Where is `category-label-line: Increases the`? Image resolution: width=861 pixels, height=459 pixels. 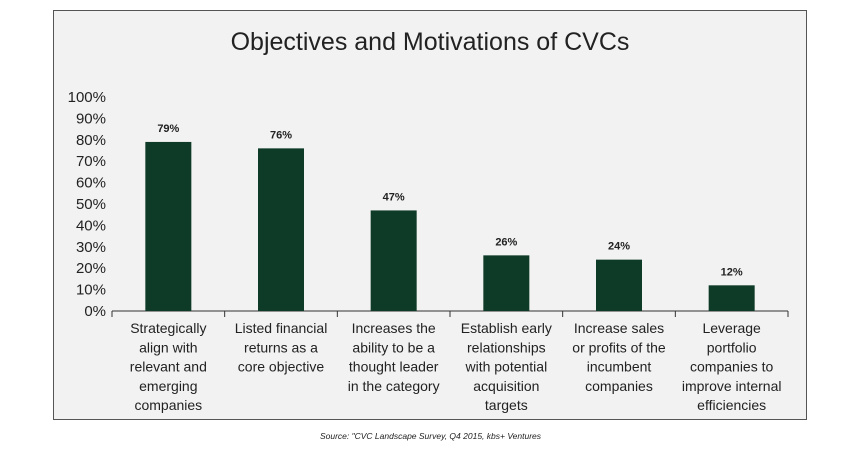
category-label-line: Increases the is located at coordinates (394, 328).